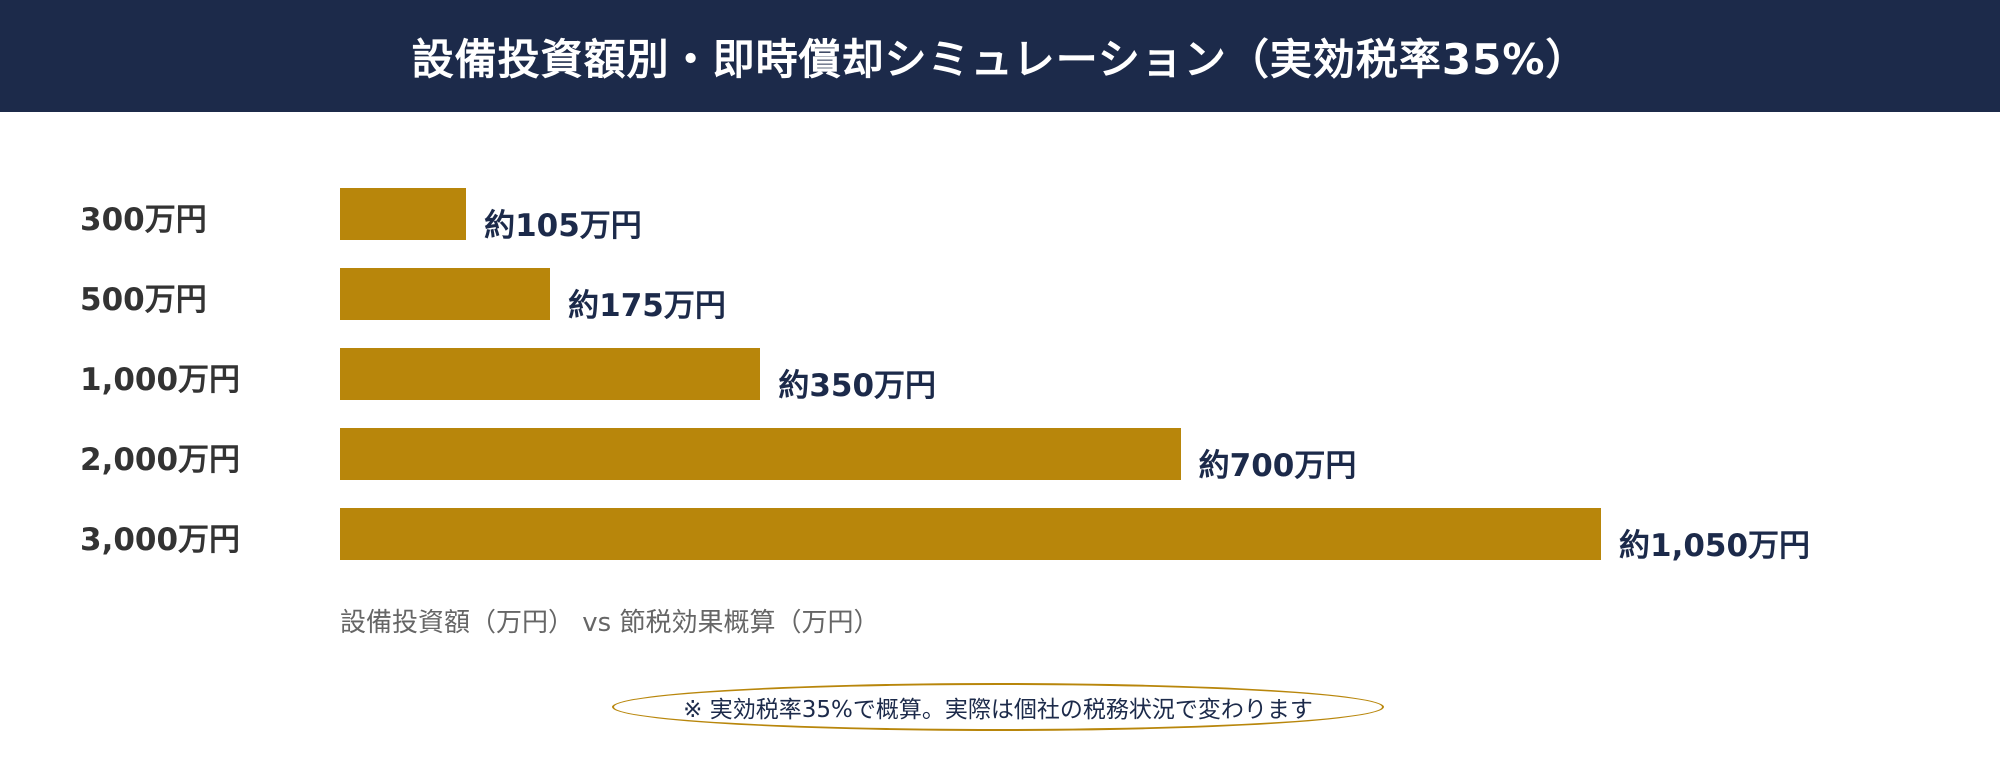 The height and width of the screenshot is (760, 2000). I want to click on footnote: ※ 実効税率35%で概算。実際は個社の税務状況で変わります, so click(998, 707).